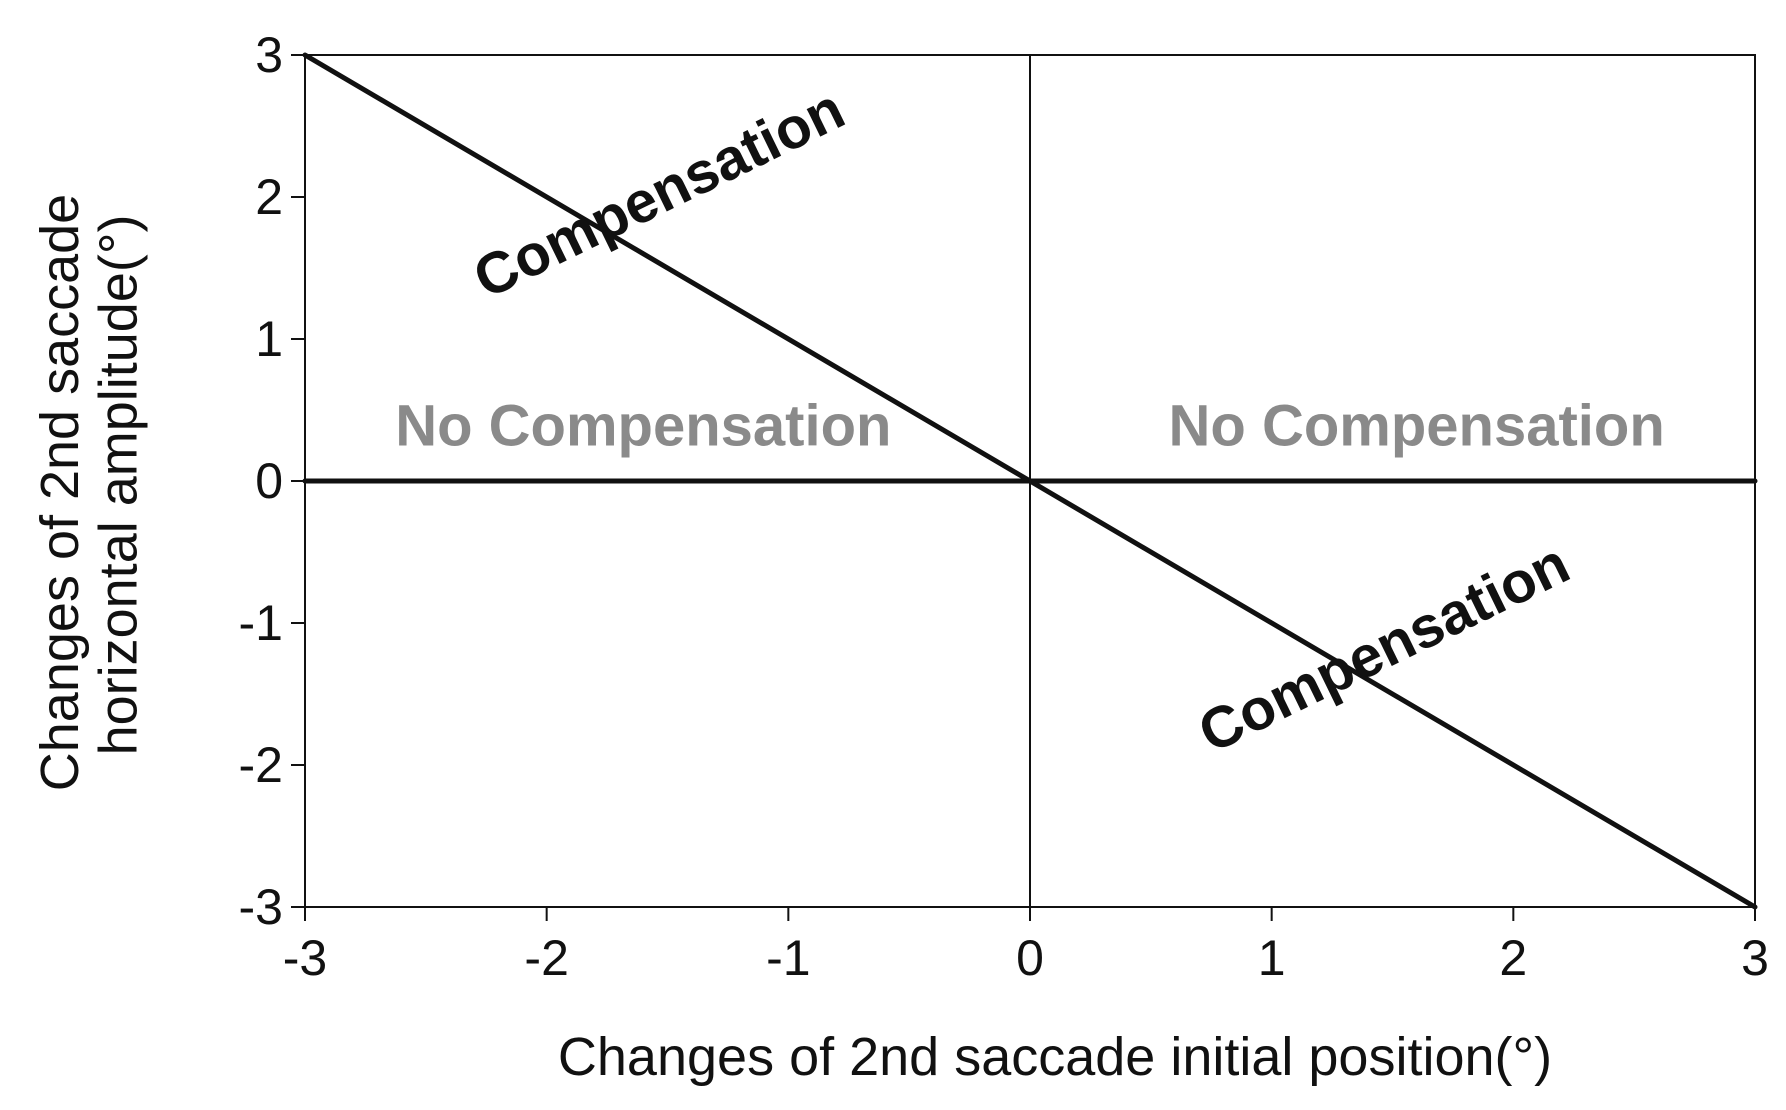 The image size is (1786, 1110). I want to click on y-tick-label-5: -2, so click(261, 765).